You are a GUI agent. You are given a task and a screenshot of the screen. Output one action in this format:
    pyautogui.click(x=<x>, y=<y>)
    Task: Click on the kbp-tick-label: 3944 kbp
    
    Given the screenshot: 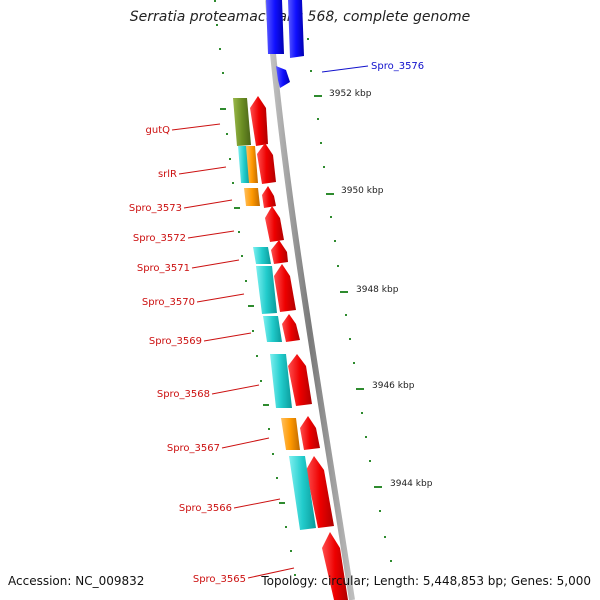 What is the action you would take?
    pyautogui.click(x=411, y=484)
    